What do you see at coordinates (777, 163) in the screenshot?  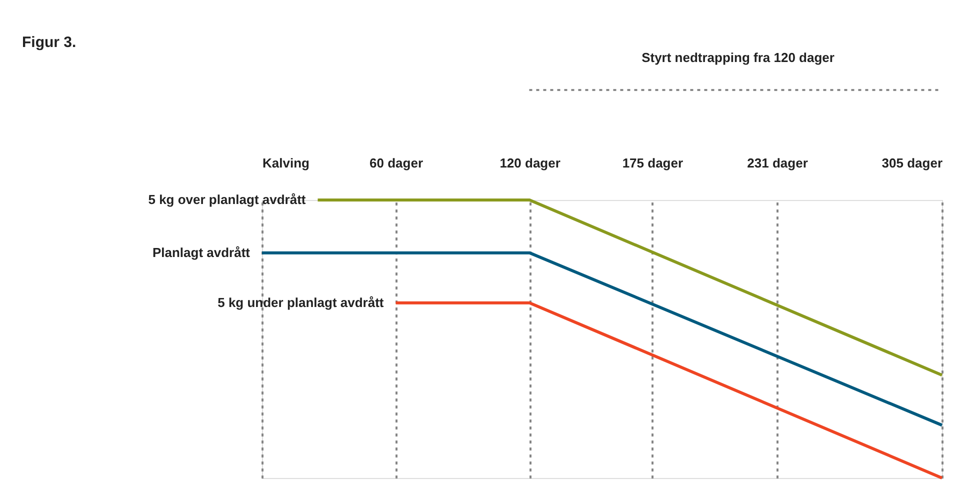 I see `x-tick-label: 231 dager` at bounding box center [777, 163].